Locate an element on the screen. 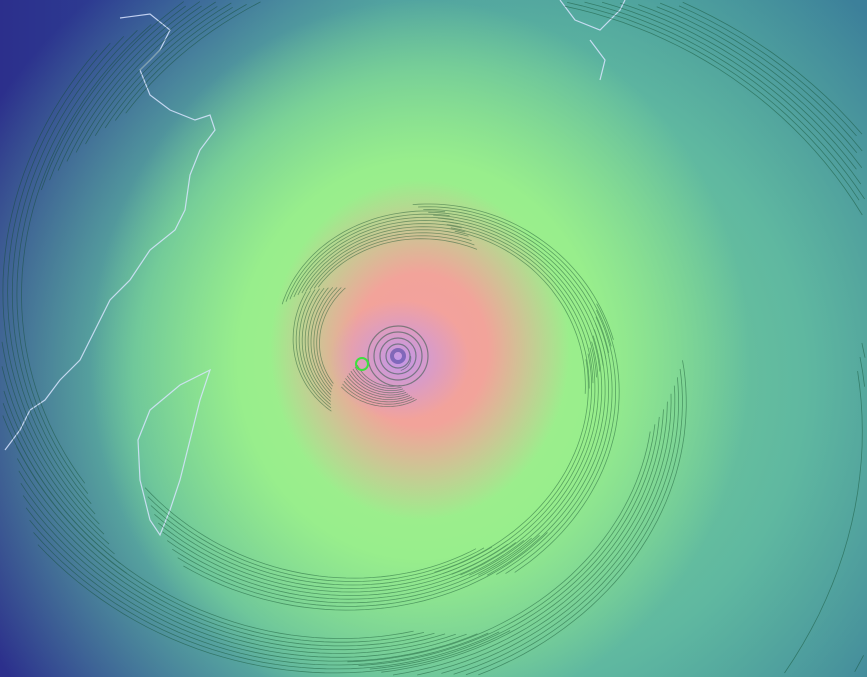  location-marker-icon is located at coordinates (362, 364).